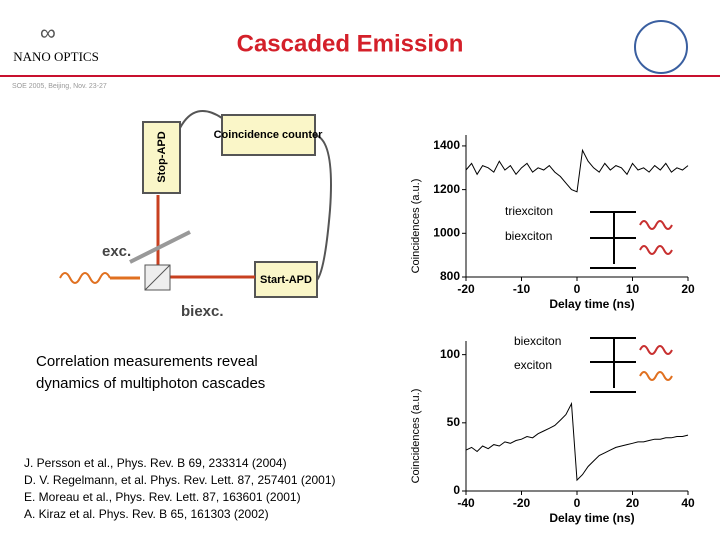 The image size is (720, 540). Describe the element at coordinates (56, 56) in the screenshot. I see `logo: NANO OPTICS` at that location.